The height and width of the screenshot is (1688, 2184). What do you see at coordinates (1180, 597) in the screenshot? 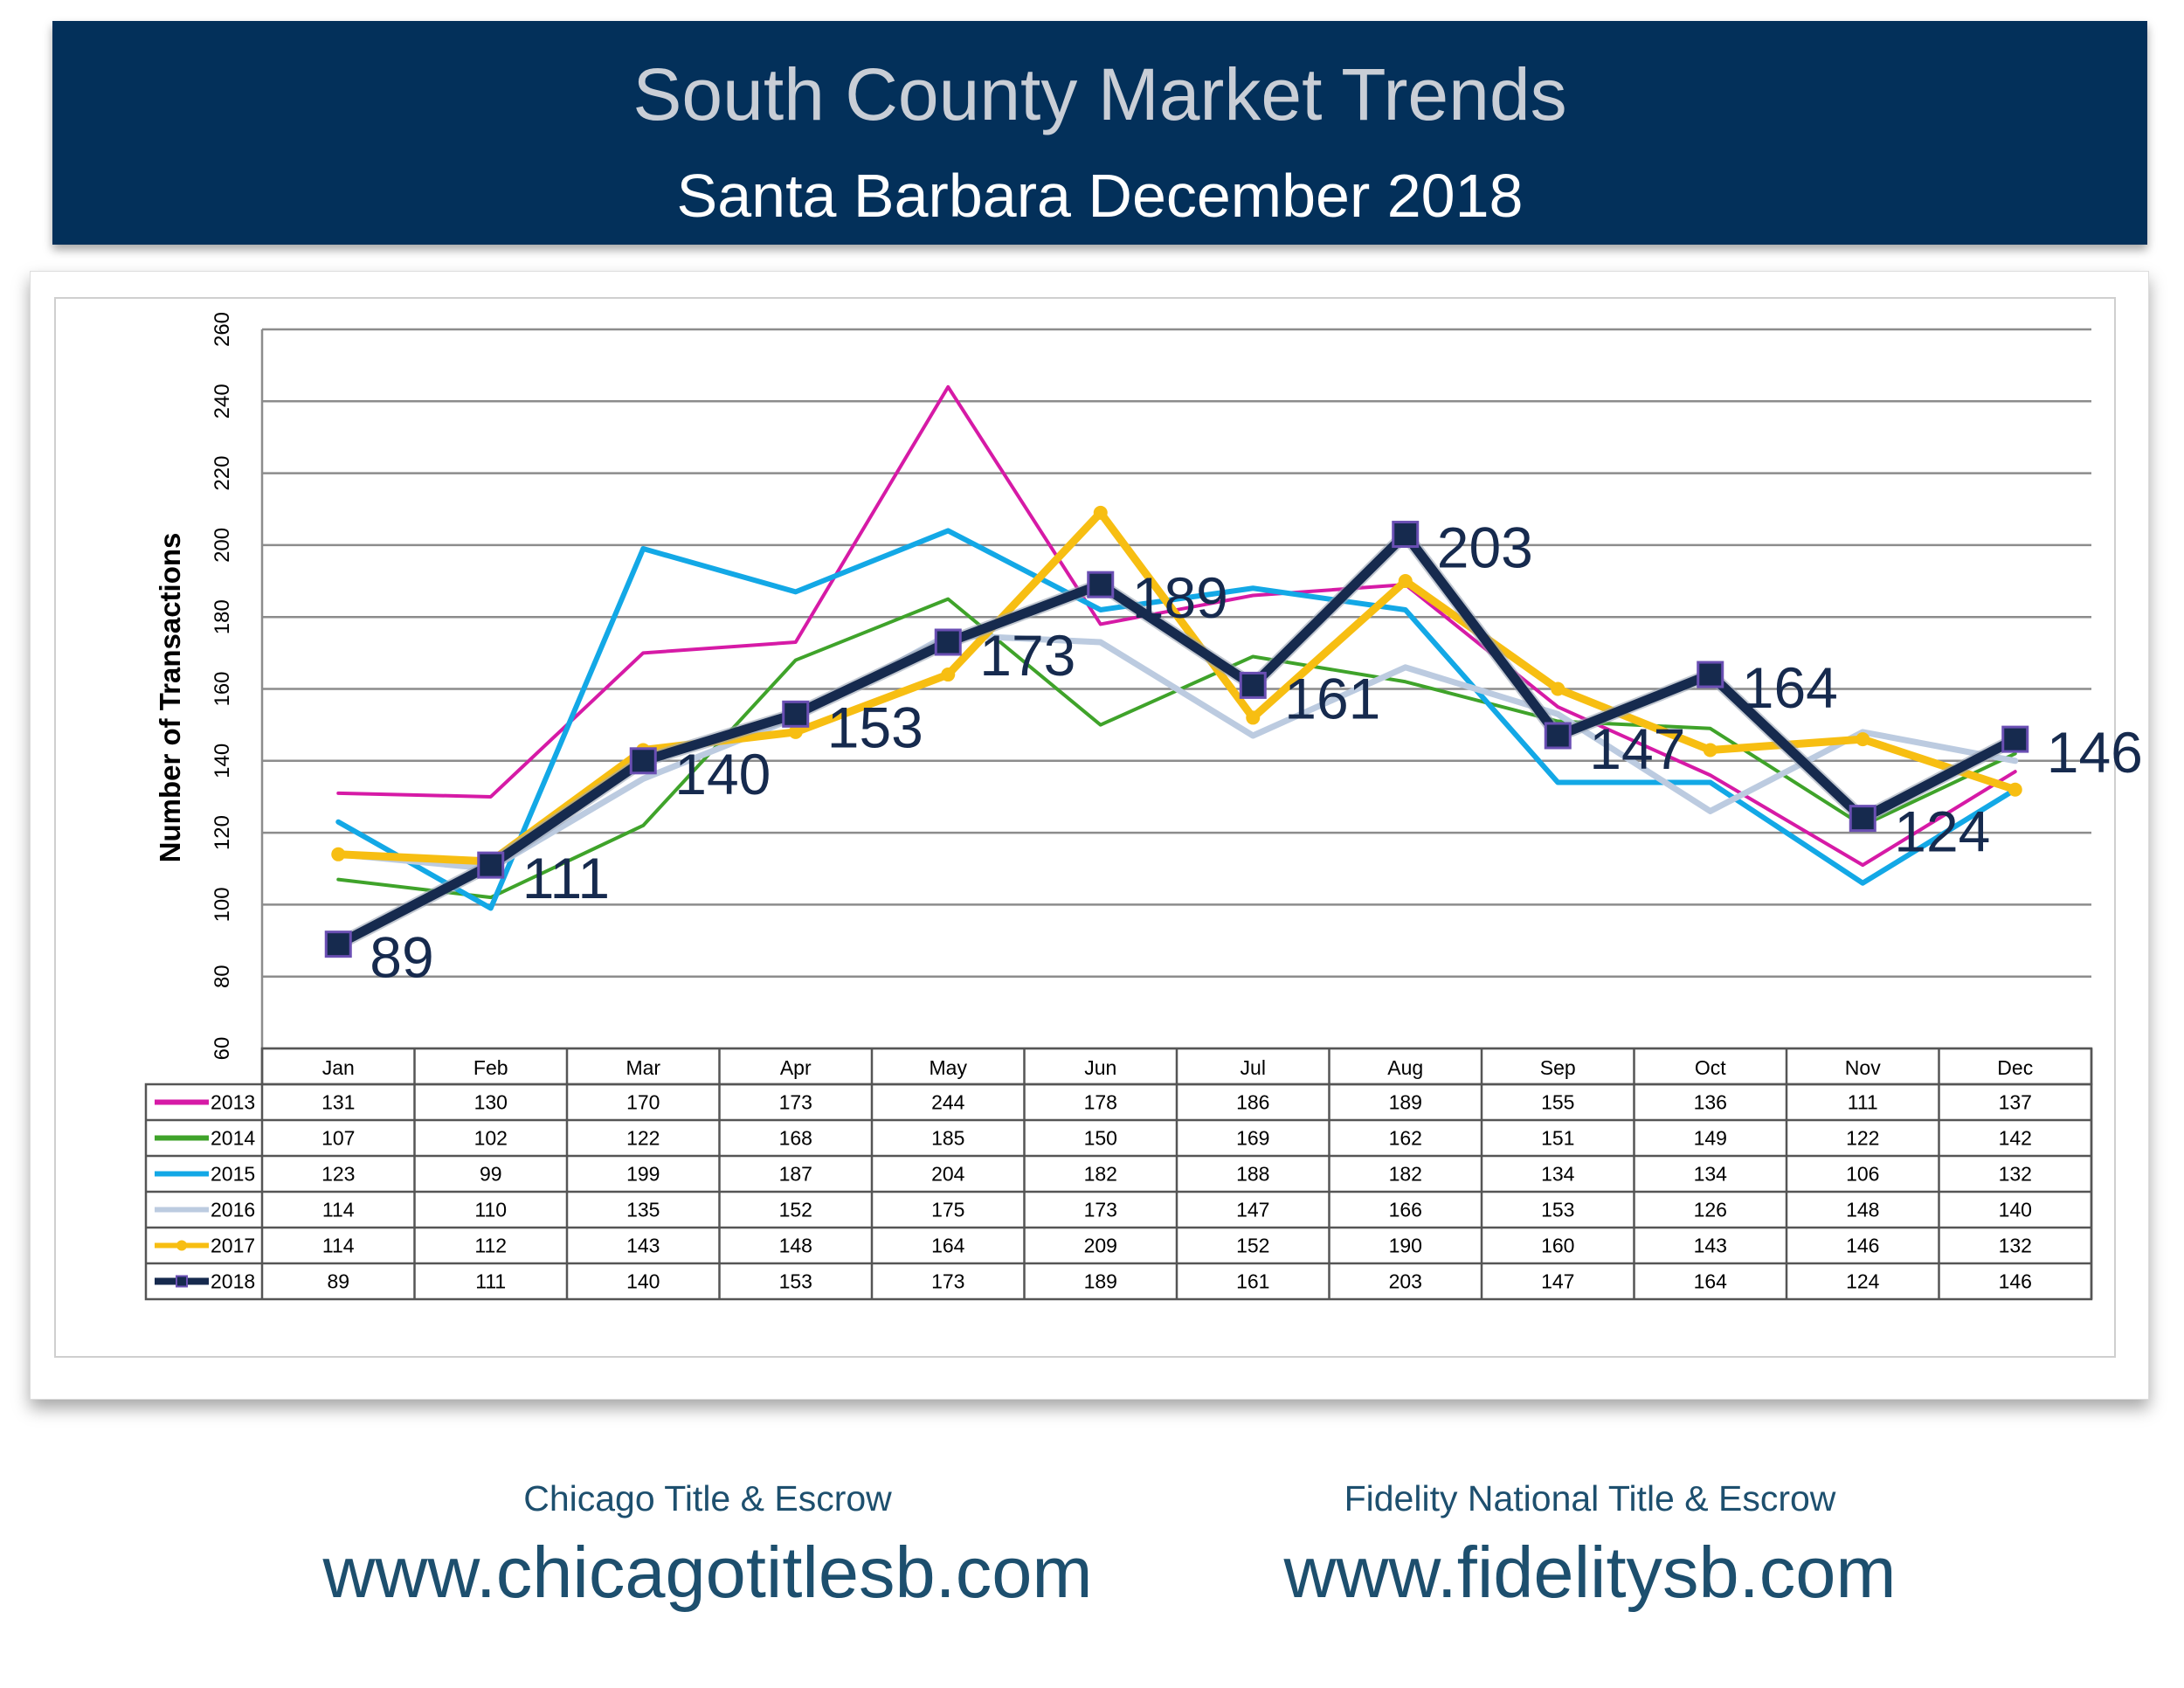
I see `data-label: 189` at bounding box center [1180, 597].